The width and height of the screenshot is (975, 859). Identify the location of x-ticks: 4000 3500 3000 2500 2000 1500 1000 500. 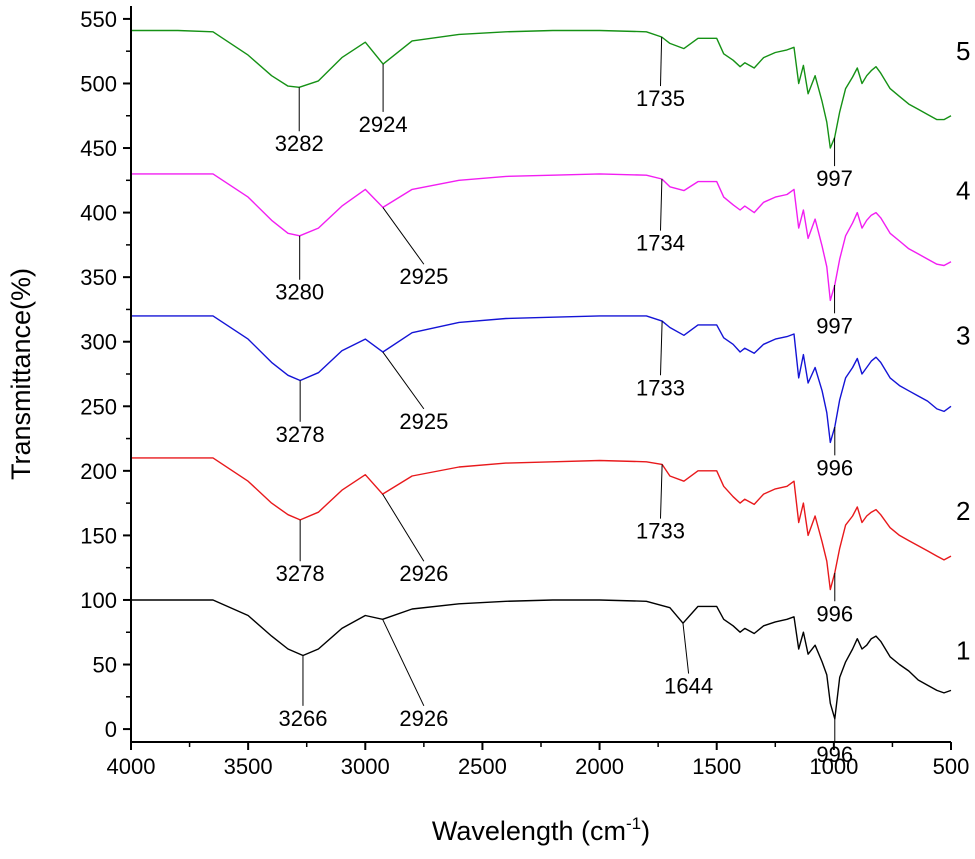
(538, 760).